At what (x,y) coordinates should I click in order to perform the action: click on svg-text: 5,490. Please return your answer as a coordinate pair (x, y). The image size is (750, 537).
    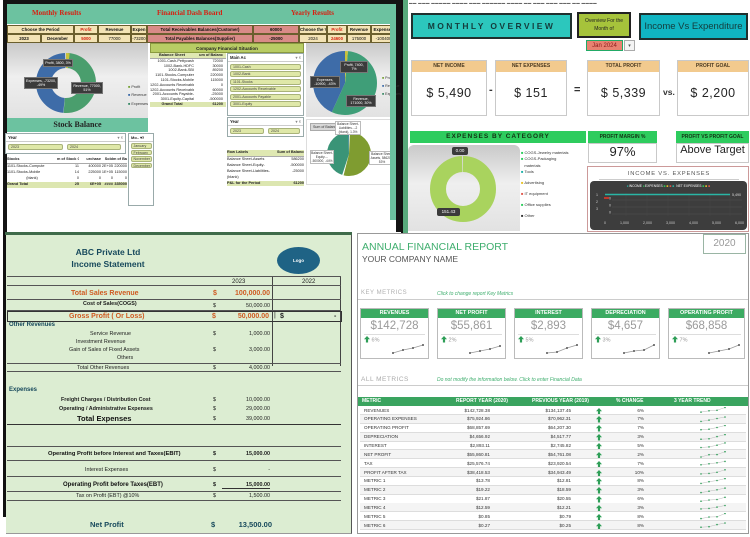
    Looking at the image, I should click on (736, 195).